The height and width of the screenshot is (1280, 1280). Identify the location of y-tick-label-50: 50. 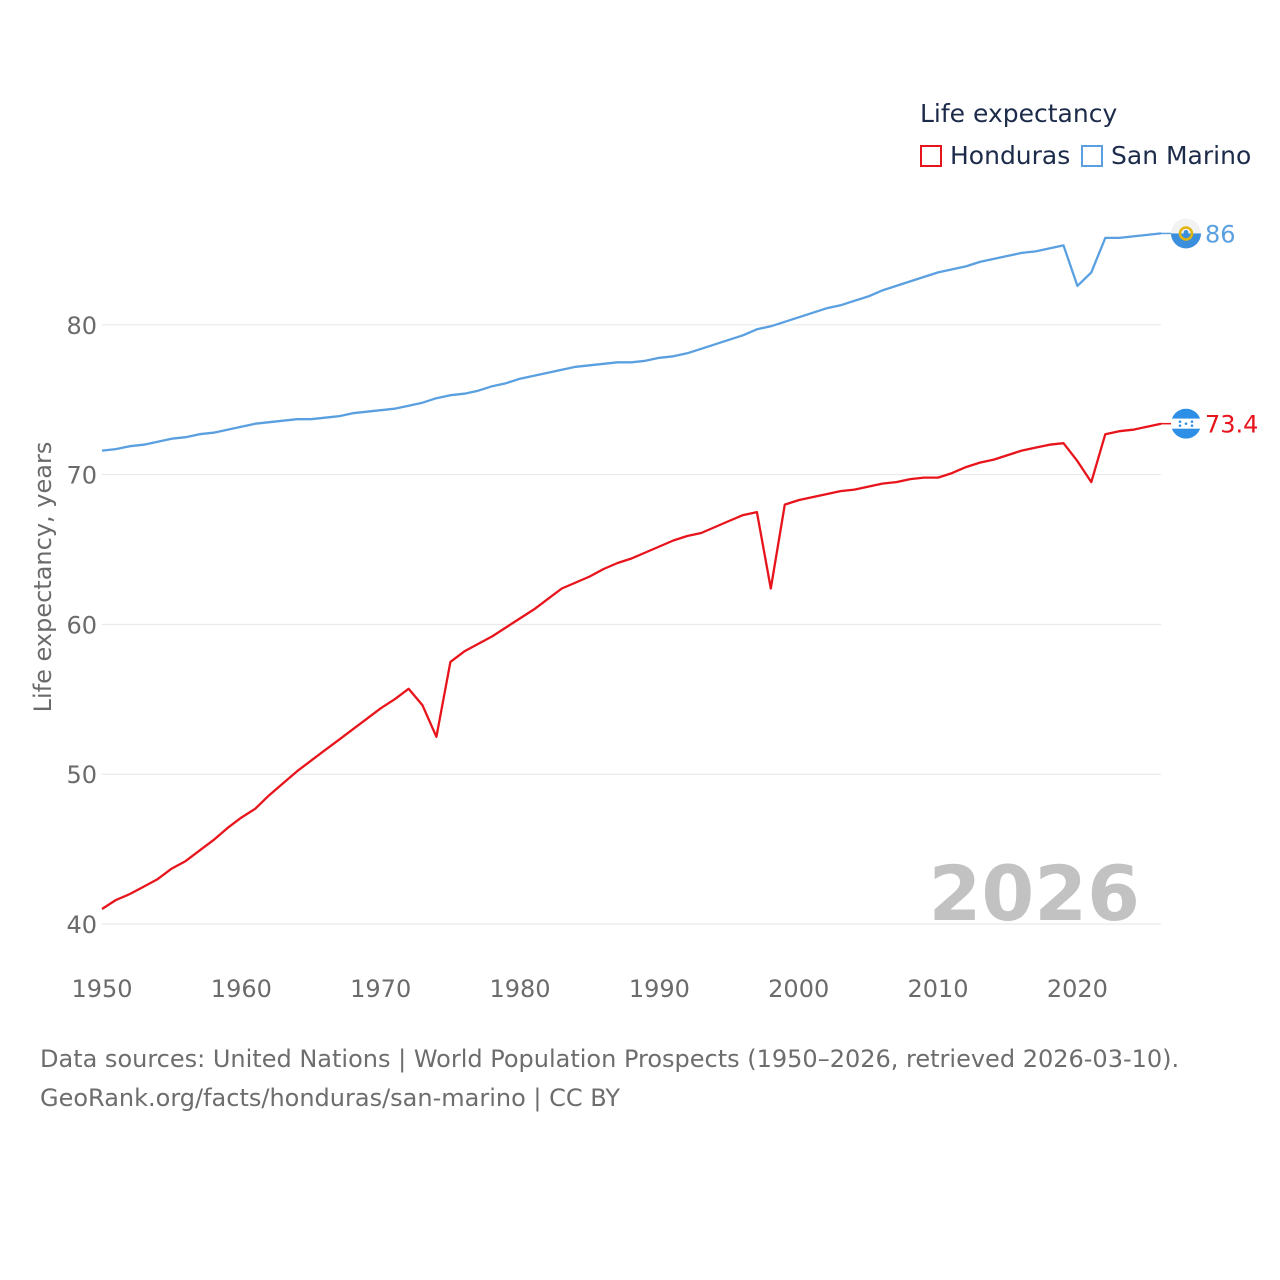
(81, 775).